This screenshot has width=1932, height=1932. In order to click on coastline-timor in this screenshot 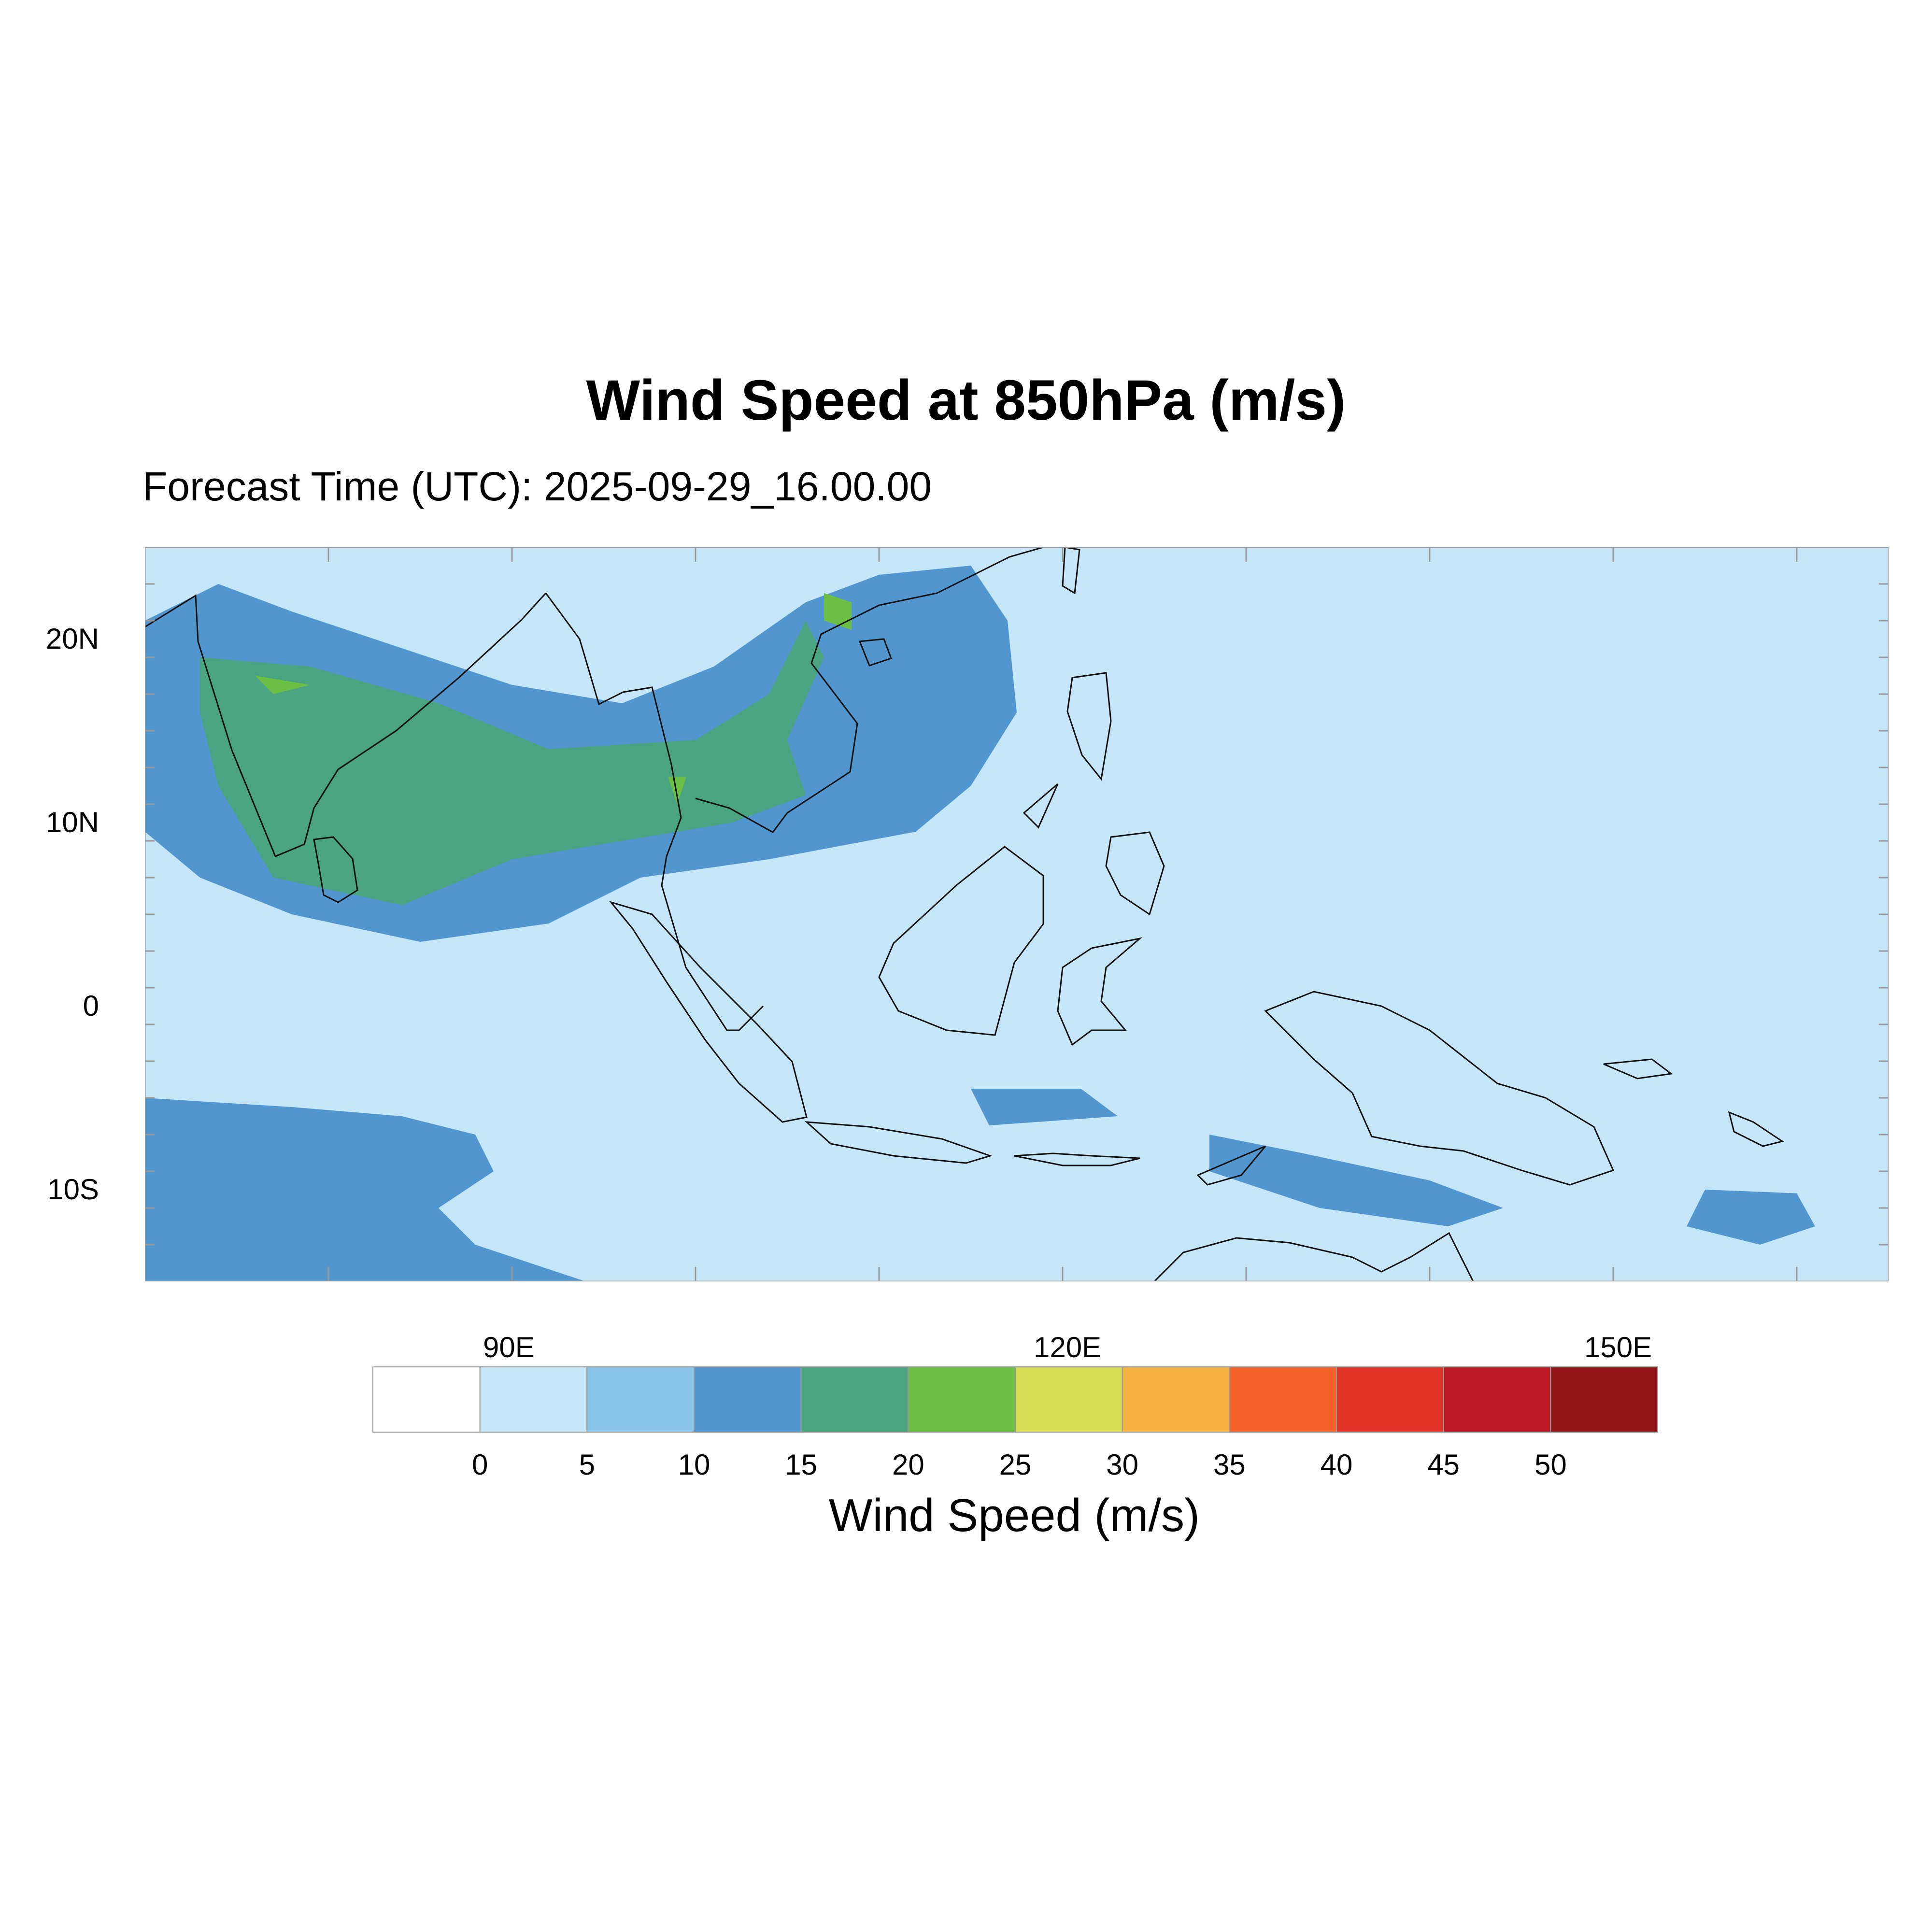, I will do `click(1231, 1165)`.